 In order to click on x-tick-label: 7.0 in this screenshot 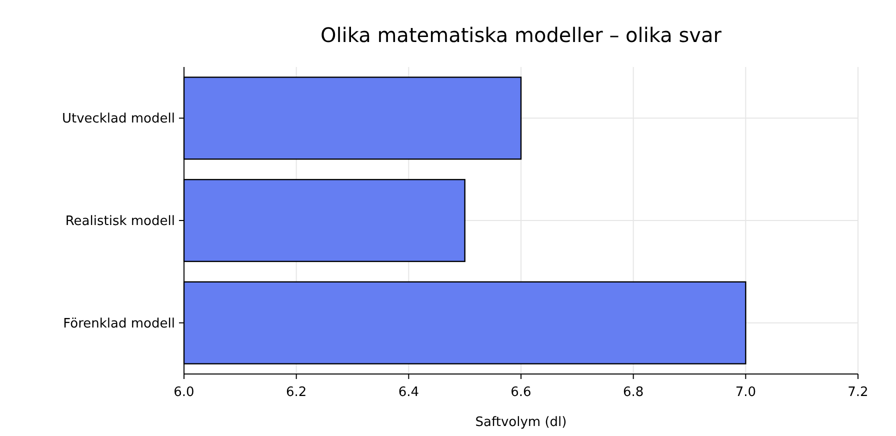, I will do `click(745, 392)`.